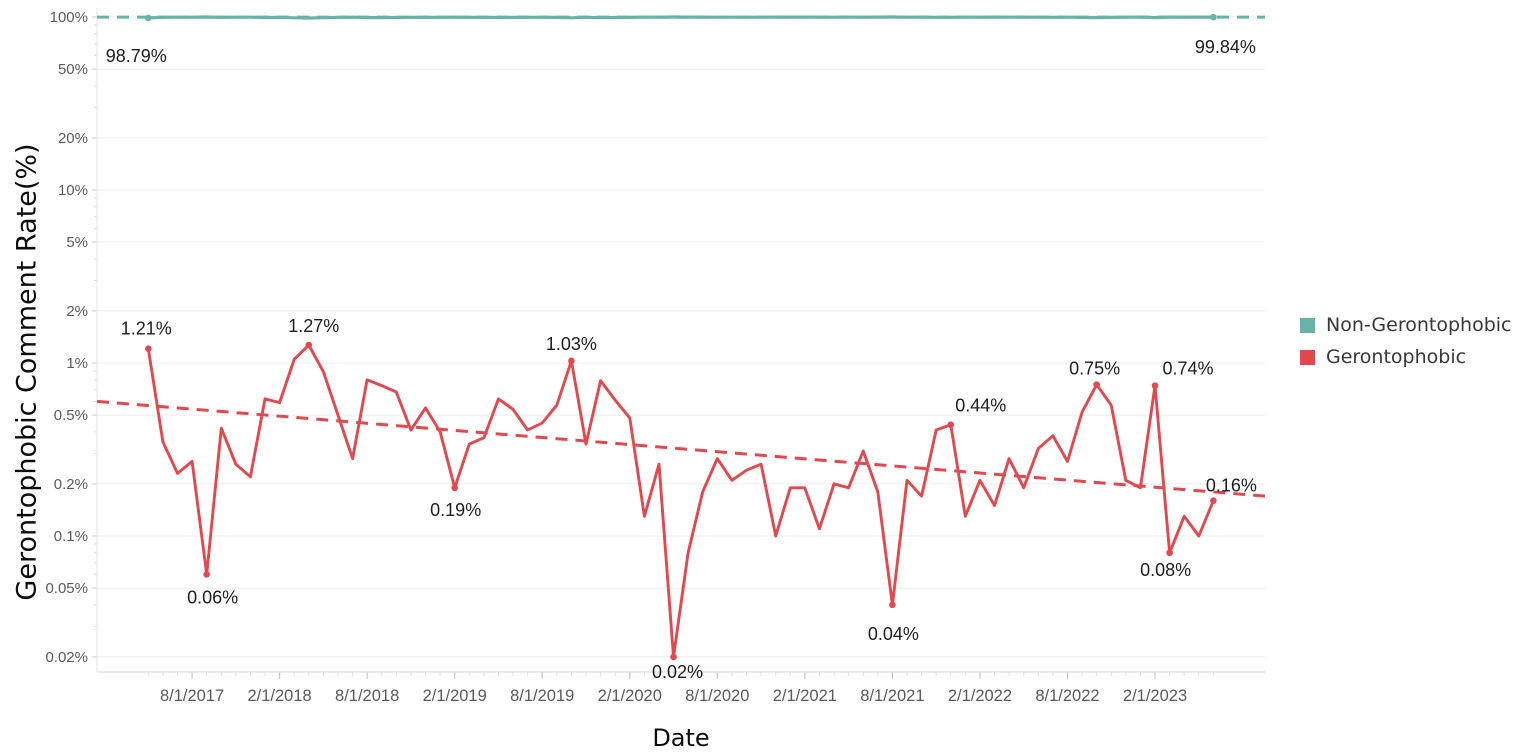 The width and height of the screenshot is (1535, 755). Describe the element at coordinates (571, 344) in the screenshot. I see `annotation-label: 1.03%` at that location.